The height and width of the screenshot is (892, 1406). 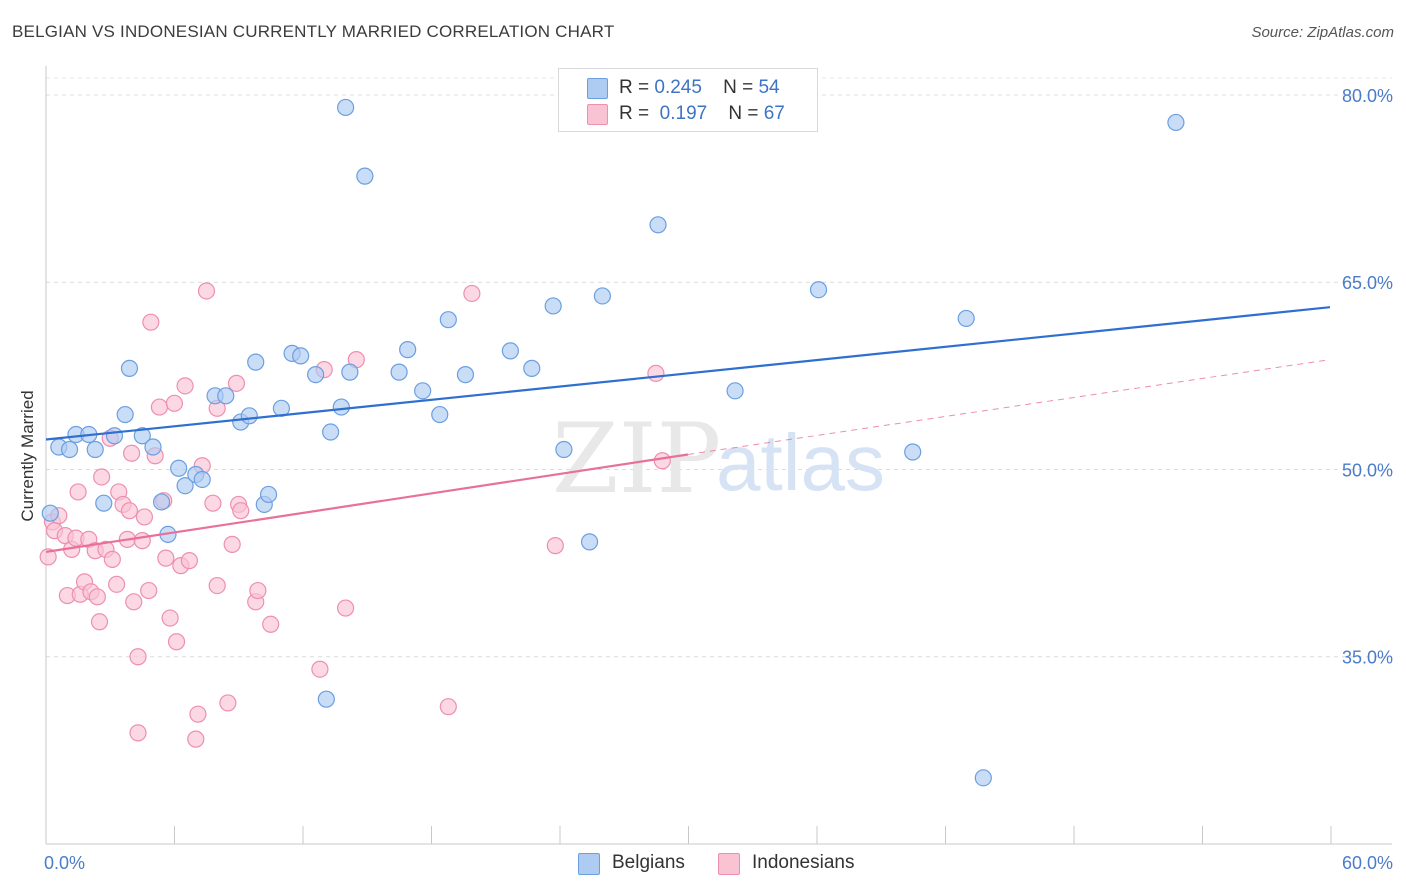 What do you see at coordinates (678, 87) in the screenshot?
I see `legend-r-value: 0.245` at bounding box center [678, 87].